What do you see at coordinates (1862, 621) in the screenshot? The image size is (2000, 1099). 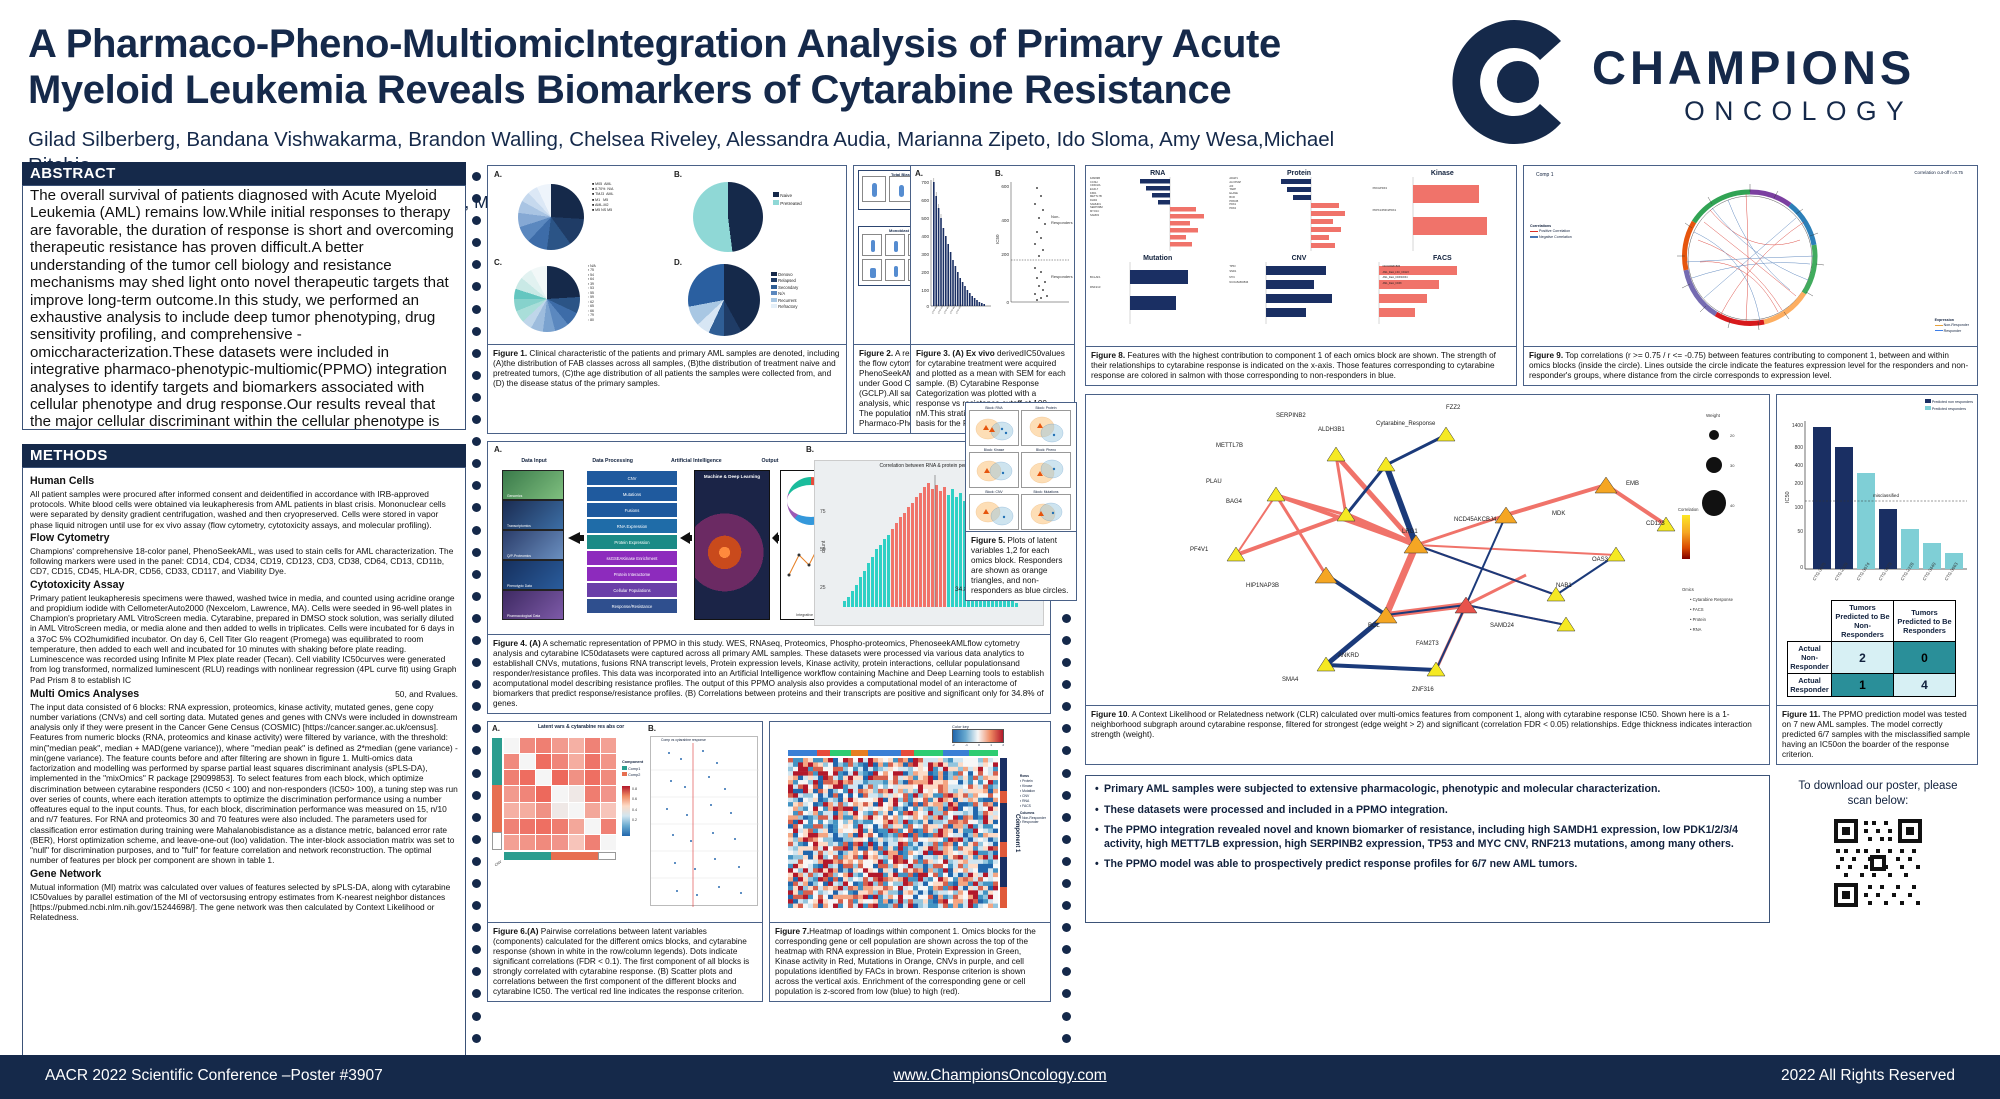 I see `pred-col-0: Tumors Predicted to Be Non-Responders` at bounding box center [1862, 621].